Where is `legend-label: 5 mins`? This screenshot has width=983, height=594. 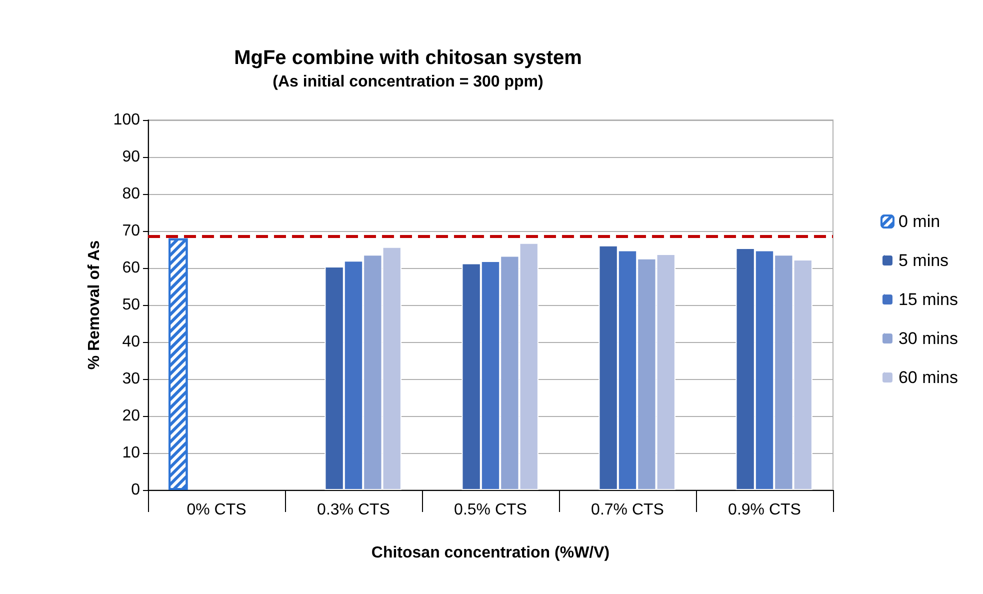 legend-label: 5 mins is located at coordinates (923, 260).